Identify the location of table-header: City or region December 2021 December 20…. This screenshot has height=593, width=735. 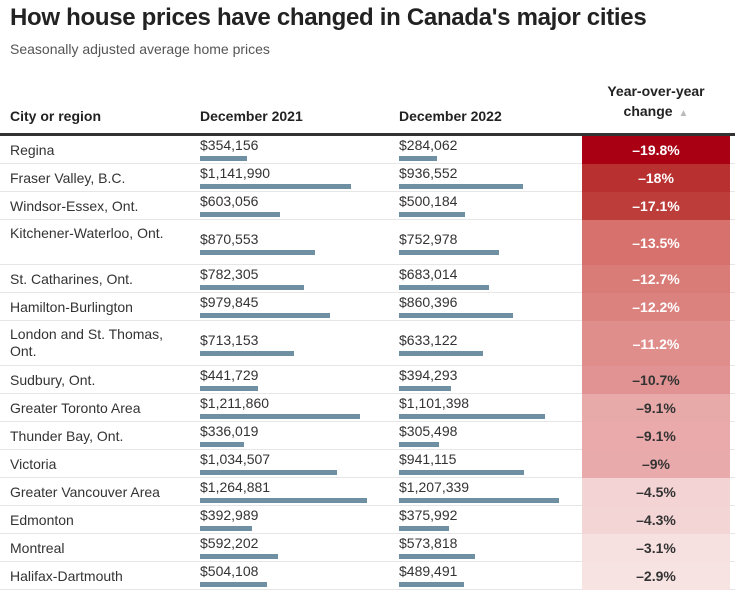
(367, 109).